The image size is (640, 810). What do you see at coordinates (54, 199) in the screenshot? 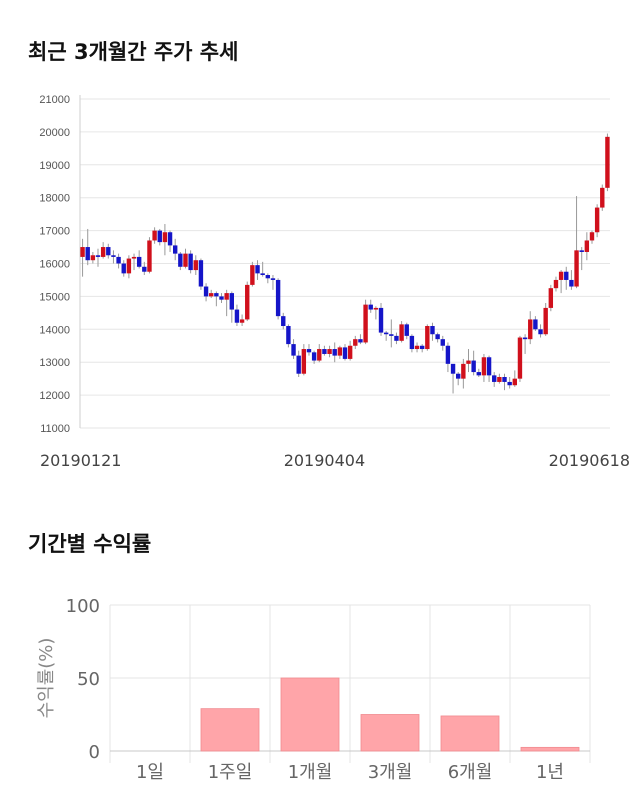
I see `y-tick-label: 18000` at bounding box center [54, 199].